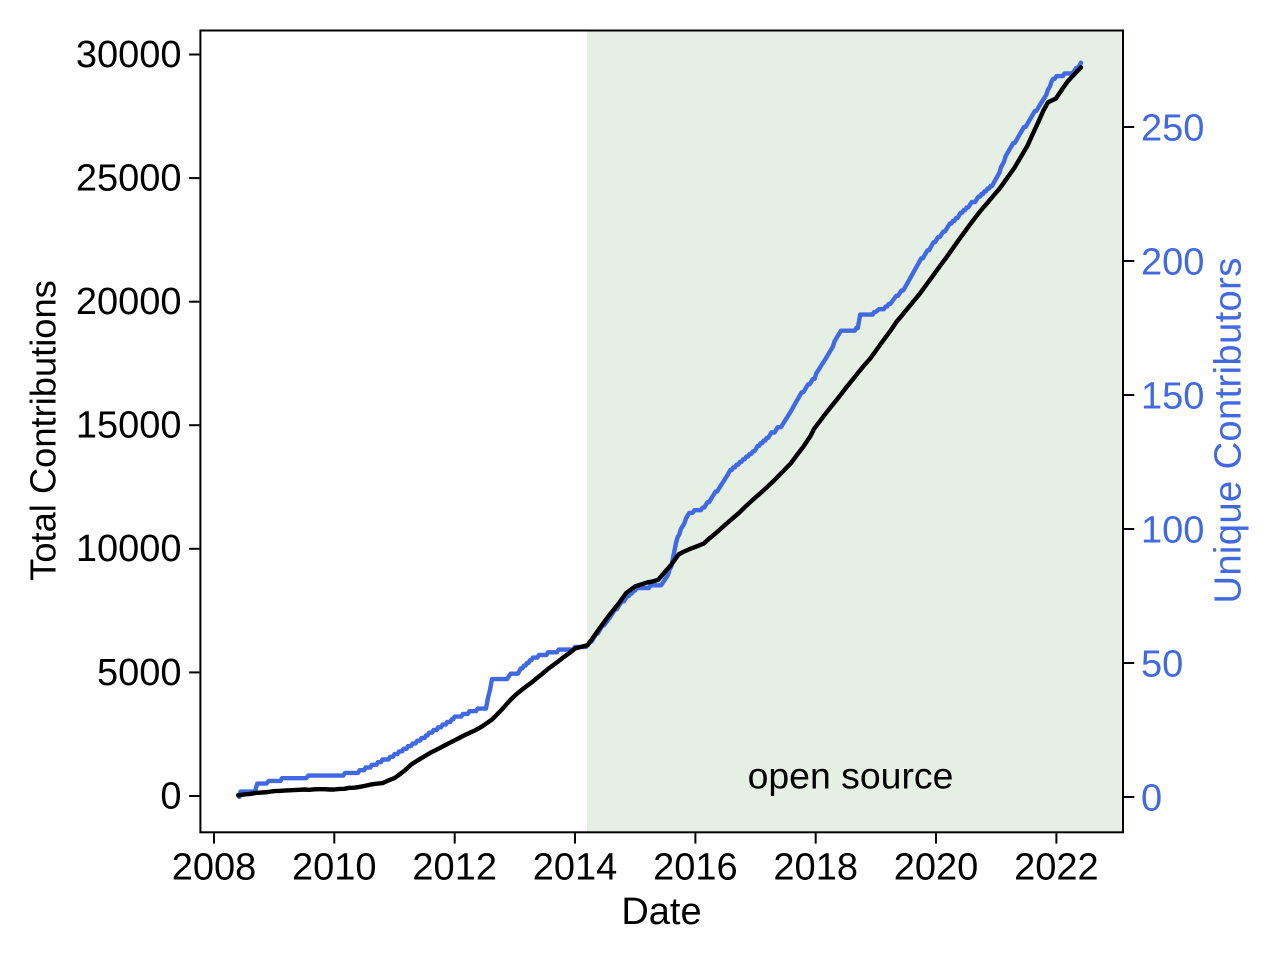 The height and width of the screenshot is (960, 1280). What do you see at coordinates (575, 868) in the screenshot?
I see `svg-text: 2014` at bounding box center [575, 868].